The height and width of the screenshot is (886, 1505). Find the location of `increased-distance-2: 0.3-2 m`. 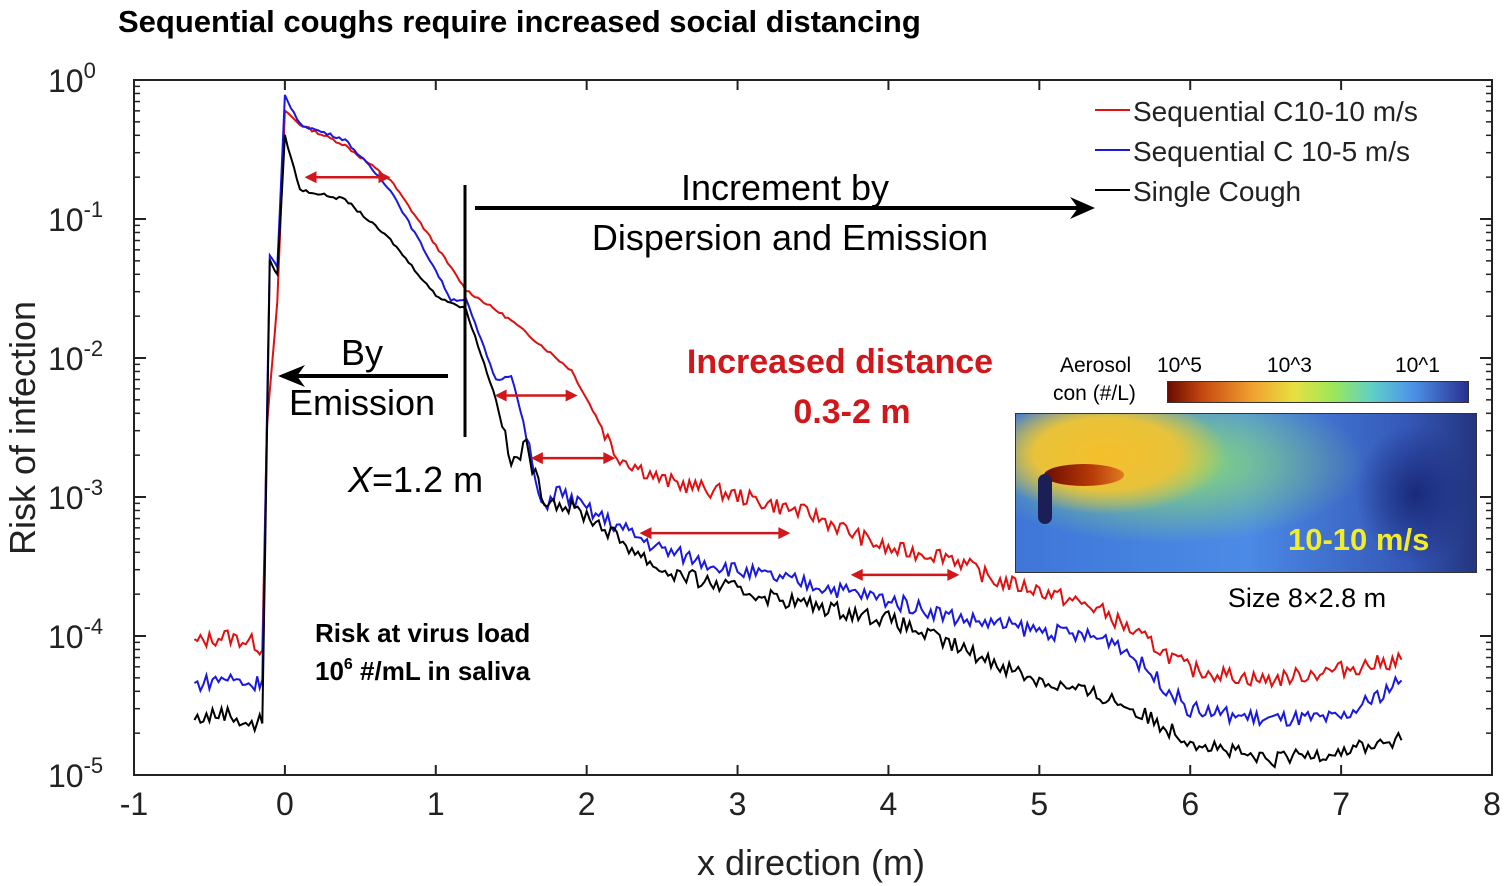

increased-distance-2: 0.3-2 m is located at coordinates (851, 412).